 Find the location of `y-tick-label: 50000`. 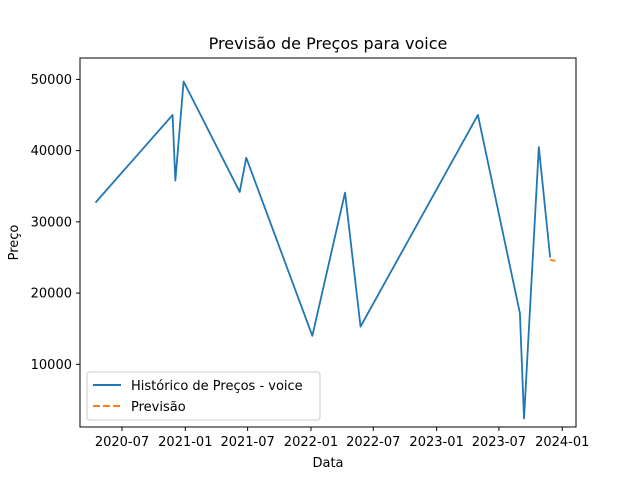

y-tick-label: 50000 is located at coordinates (51, 80).